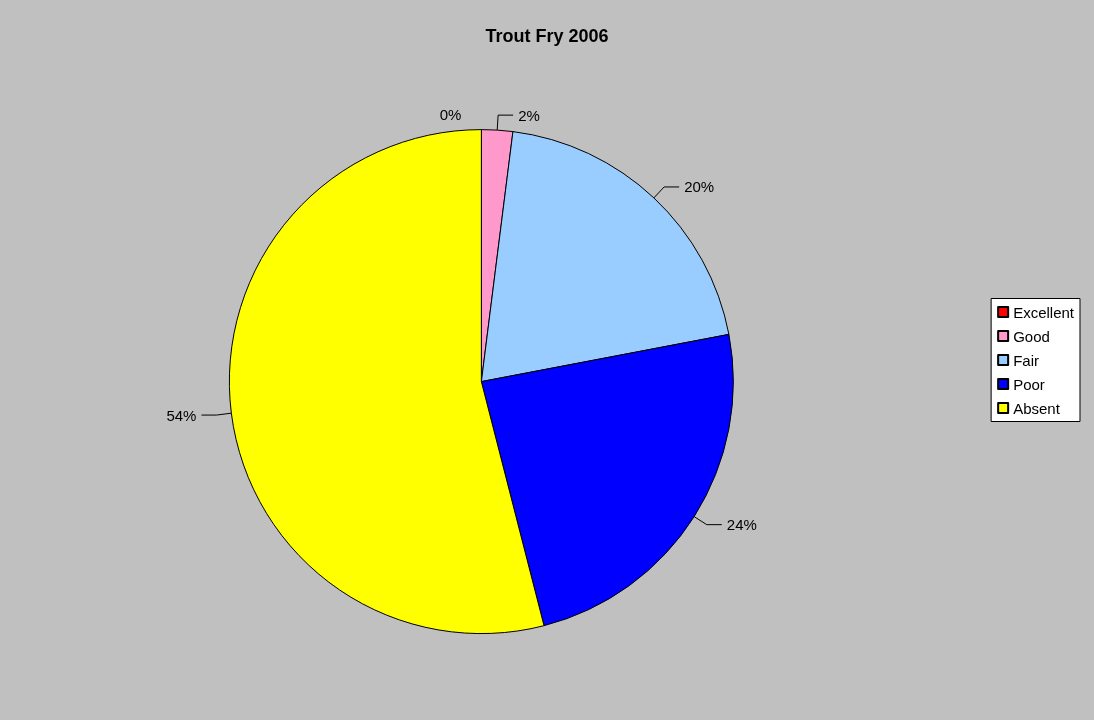 This screenshot has width=1094, height=720. Describe the element at coordinates (1029, 384) in the screenshot. I see `legend-label: Poor` at that location.